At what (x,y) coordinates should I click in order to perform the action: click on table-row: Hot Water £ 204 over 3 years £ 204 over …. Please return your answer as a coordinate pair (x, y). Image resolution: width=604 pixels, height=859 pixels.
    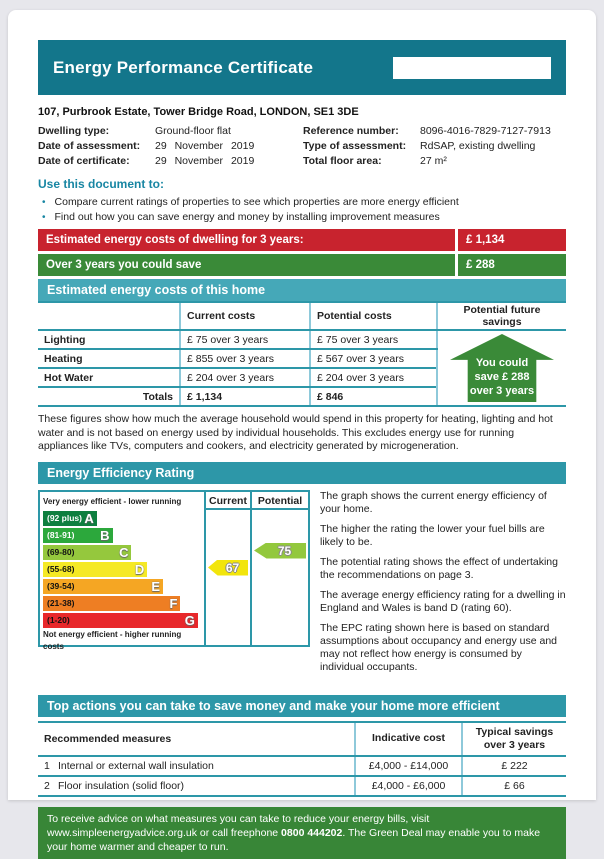
    Looking at the image, I should click on (302, 378).